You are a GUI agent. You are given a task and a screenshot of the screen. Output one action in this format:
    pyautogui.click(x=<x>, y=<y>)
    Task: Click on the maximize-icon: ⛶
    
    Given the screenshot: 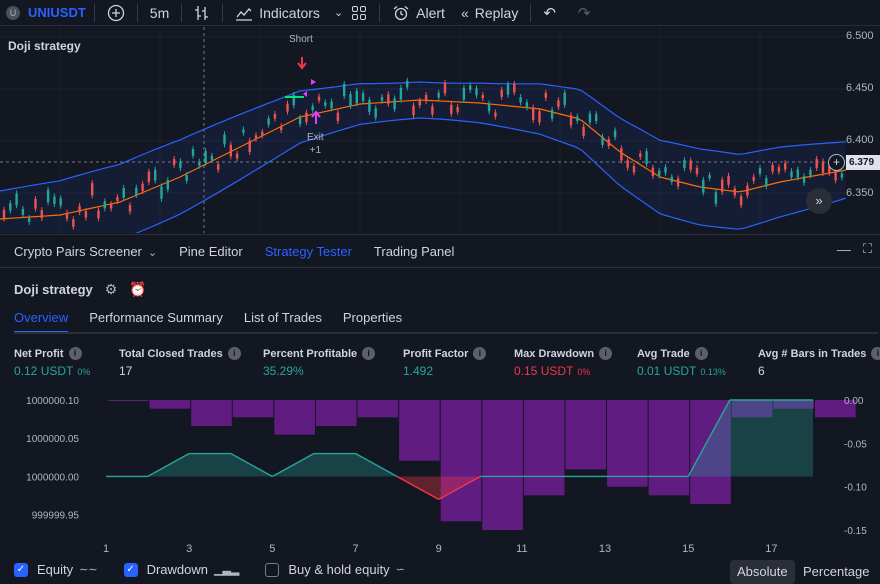 What is the action you would take?
    pyautogui.click(x=867, y=248)
    